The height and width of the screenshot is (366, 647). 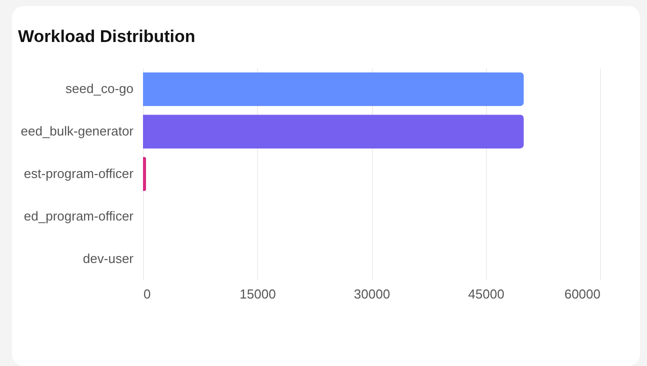 What do you see at coordinates (100, 88) in the screenshot?
I see `y-tick-label: seed_co-go` at bounding box center [100, 88].